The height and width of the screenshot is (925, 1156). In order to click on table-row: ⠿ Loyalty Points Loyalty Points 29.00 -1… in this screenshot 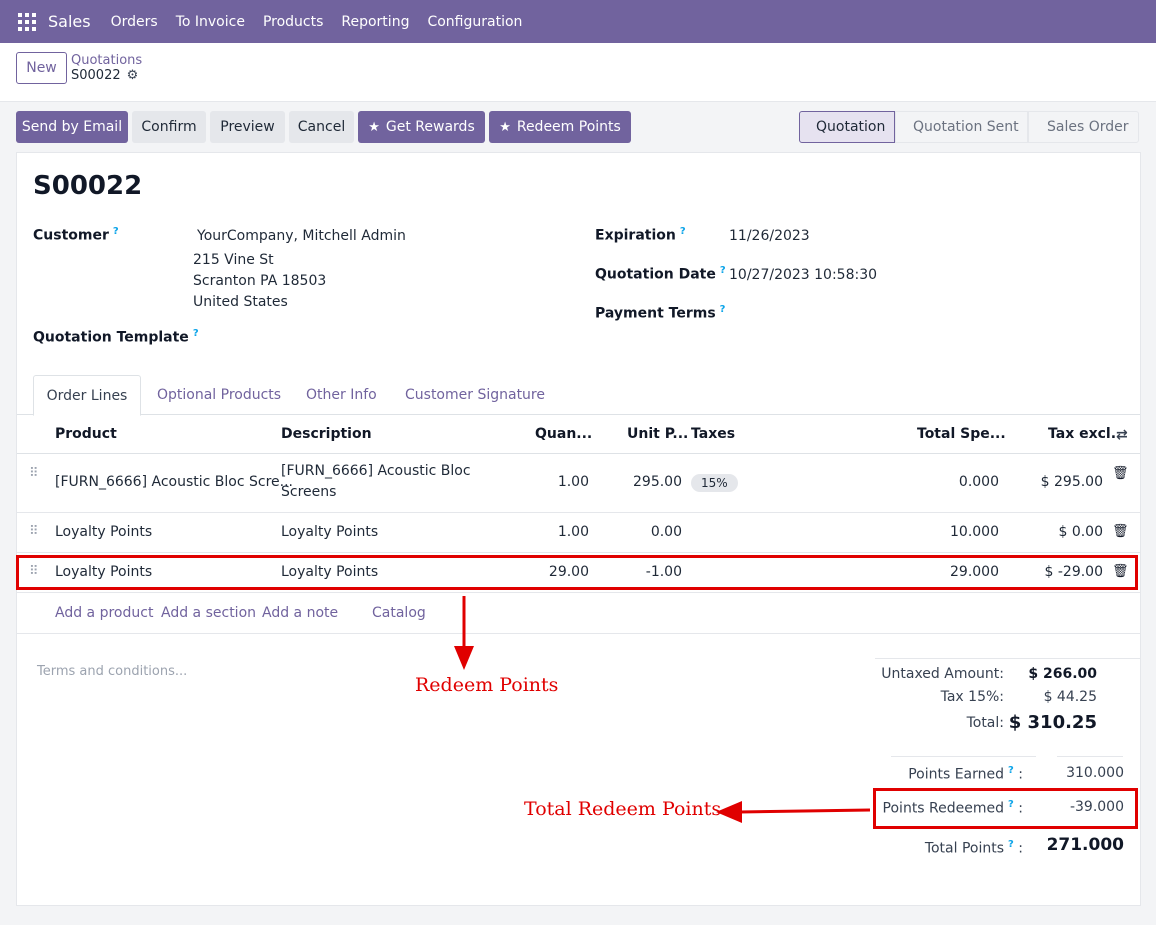, I will do `click(578, 573)`.